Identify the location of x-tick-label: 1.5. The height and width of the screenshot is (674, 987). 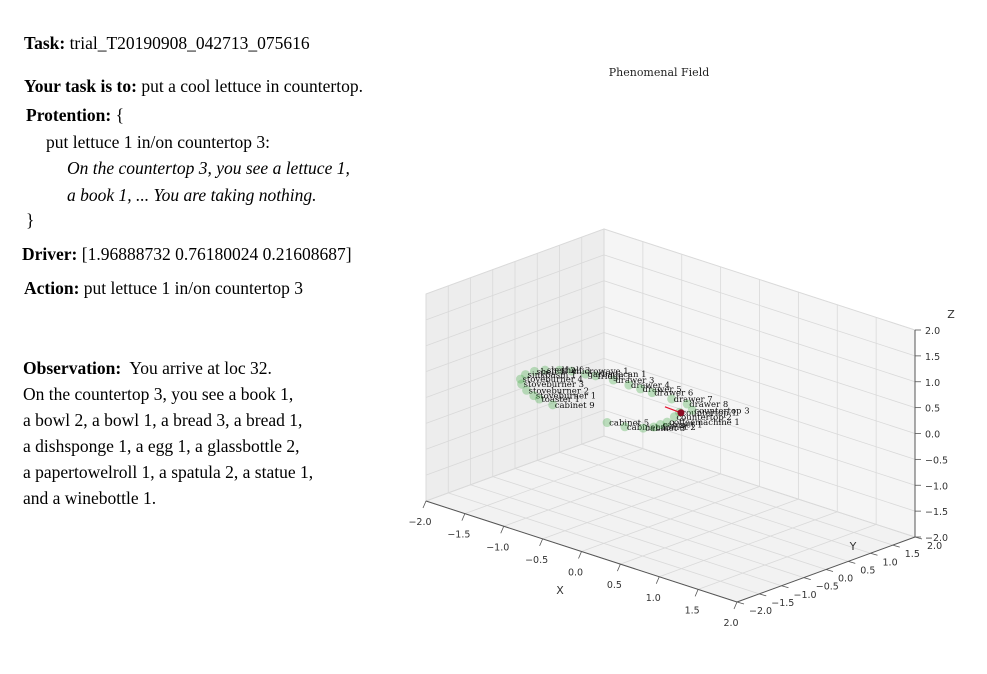
(692, 610).